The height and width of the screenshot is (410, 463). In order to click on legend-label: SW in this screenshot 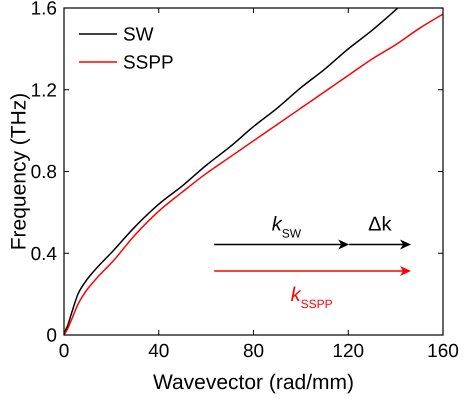, I will do `click(138, 35)`.